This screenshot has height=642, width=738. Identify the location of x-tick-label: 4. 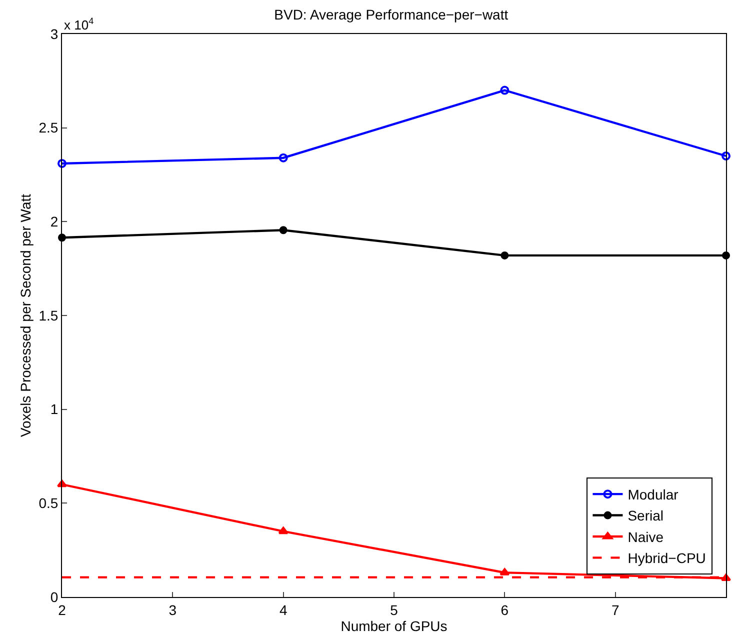
(283, 610).